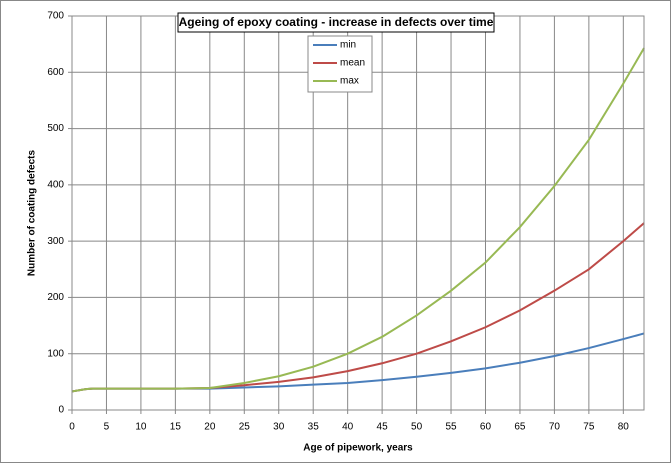 Image resolution: width=672 pixels, height=464 pixels. Describe the element at coordinates (210, 427) in the screenshot. I see `x-tick-label: 20` at that location.